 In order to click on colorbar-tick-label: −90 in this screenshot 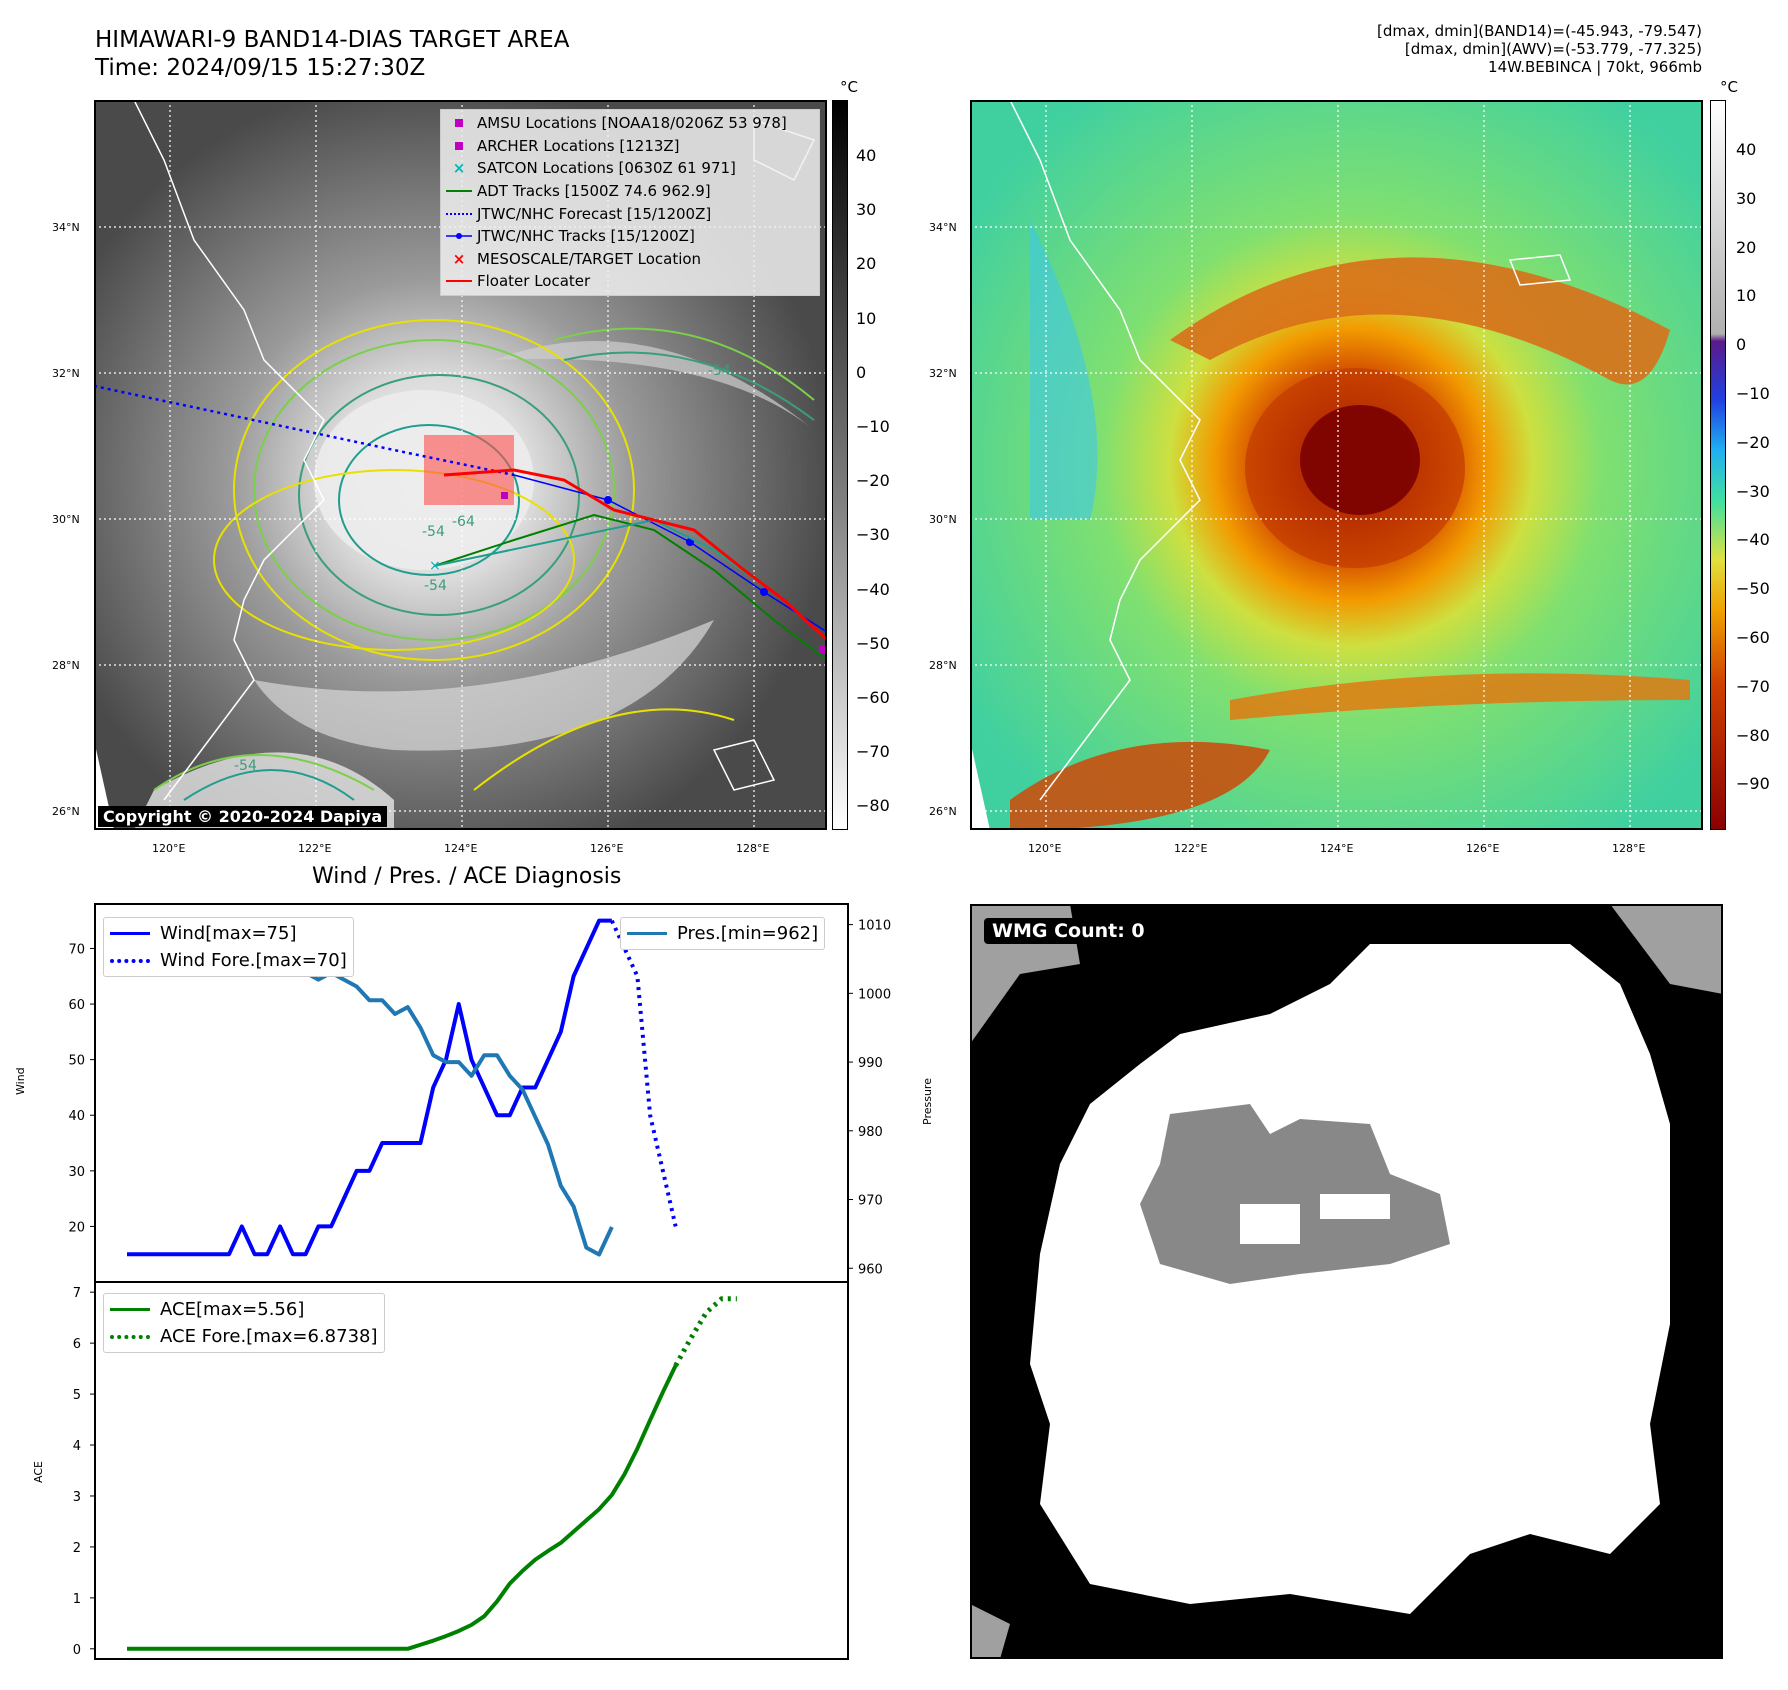, I will do `click(1753, 784)`.